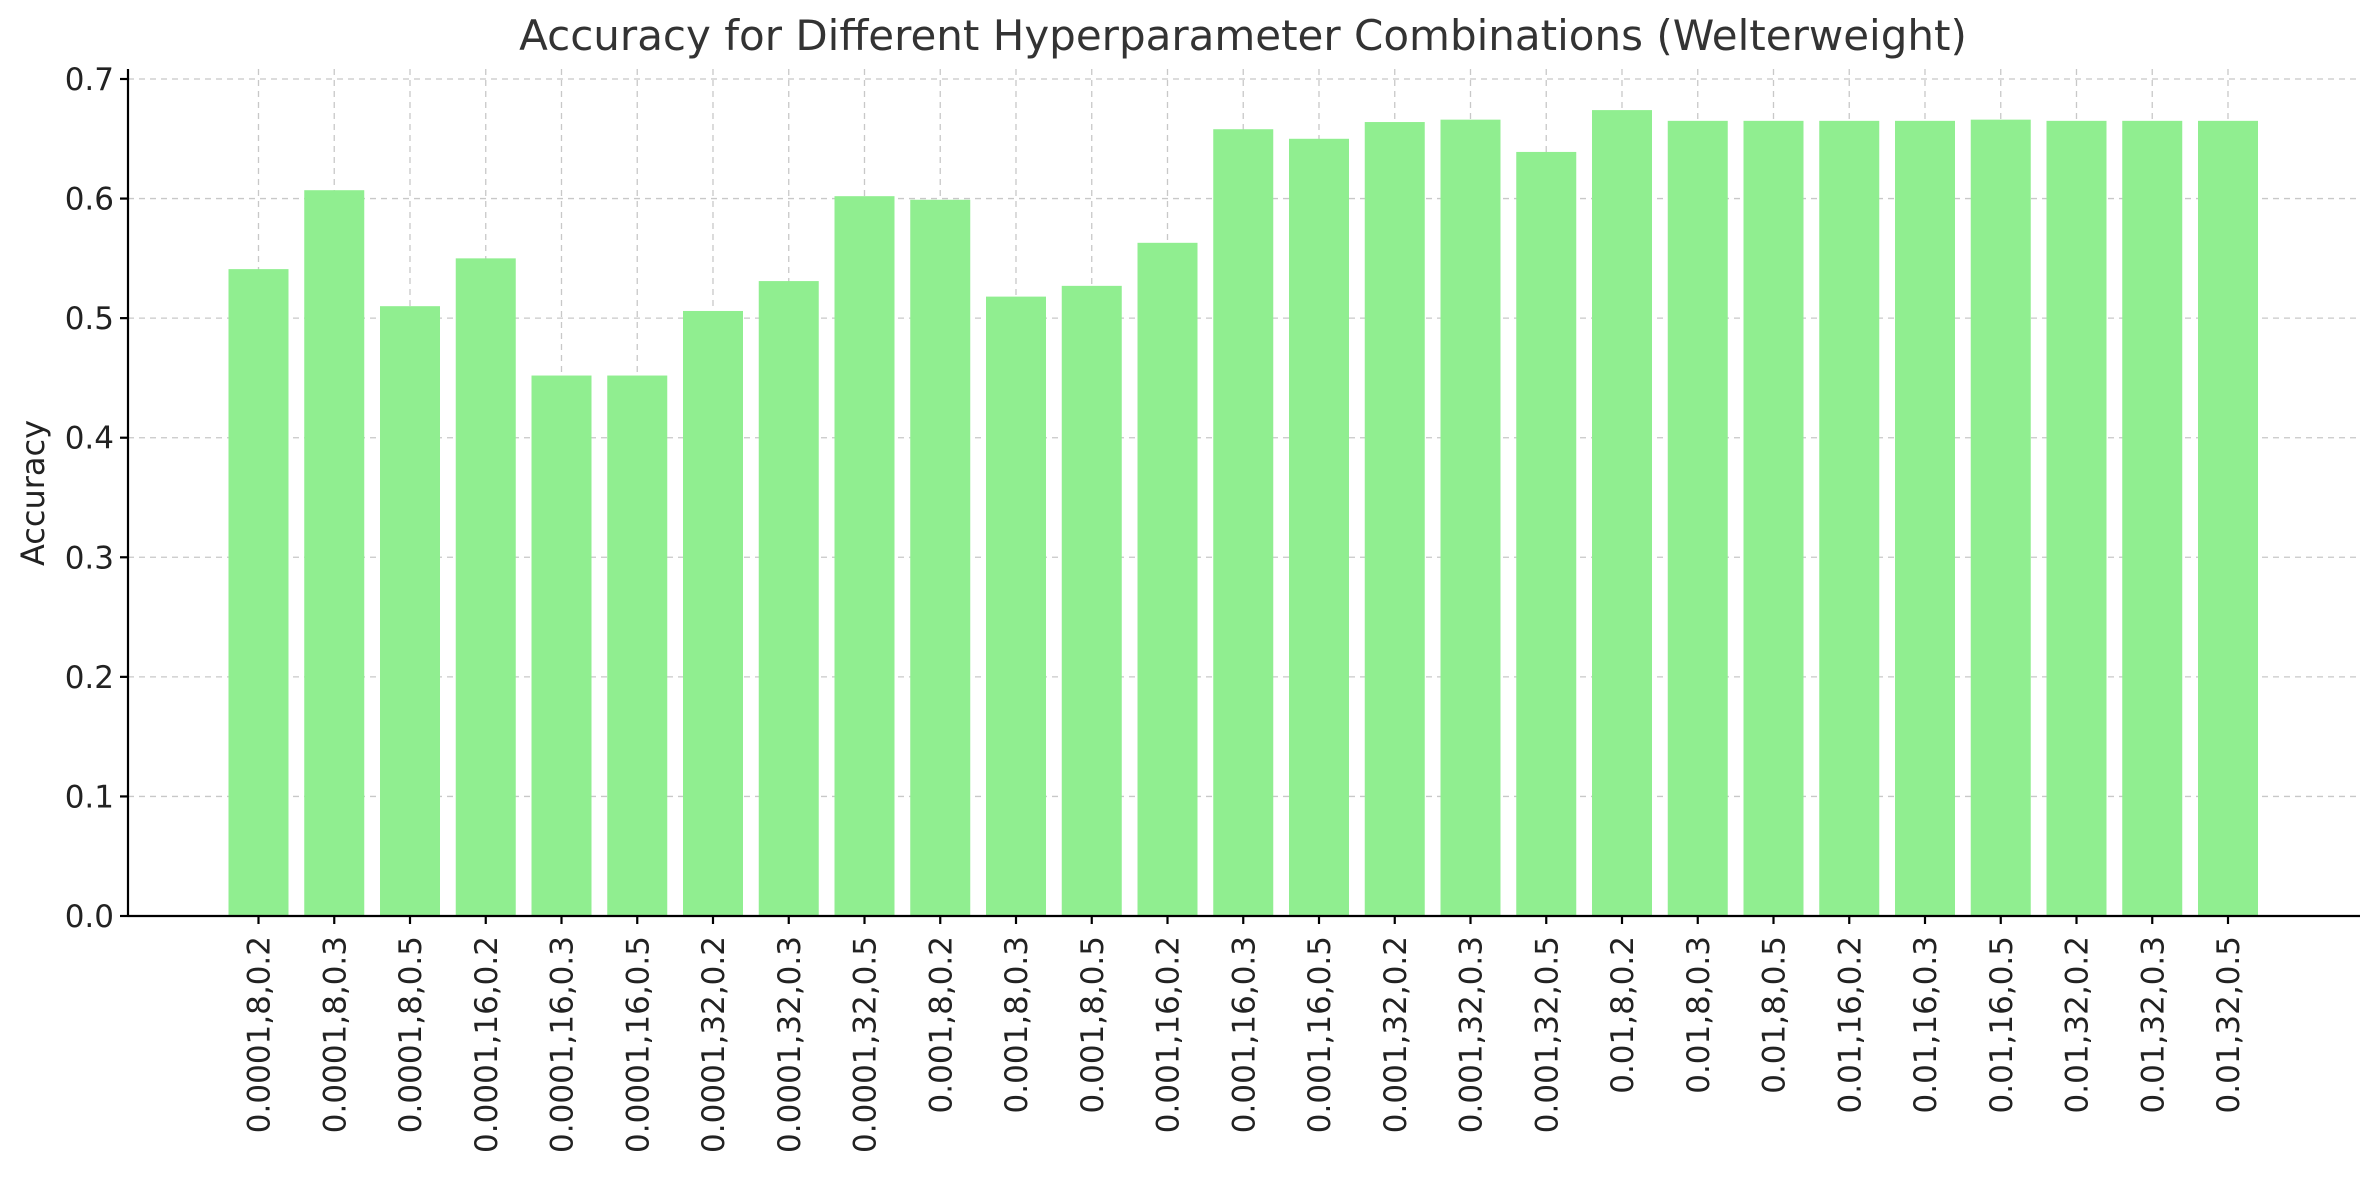 This screenshot has width=2379, height=1180. Describe the element at coordinates (33, 493) in the screenshot. I see `y-axis-label: Accuracy` at that location.